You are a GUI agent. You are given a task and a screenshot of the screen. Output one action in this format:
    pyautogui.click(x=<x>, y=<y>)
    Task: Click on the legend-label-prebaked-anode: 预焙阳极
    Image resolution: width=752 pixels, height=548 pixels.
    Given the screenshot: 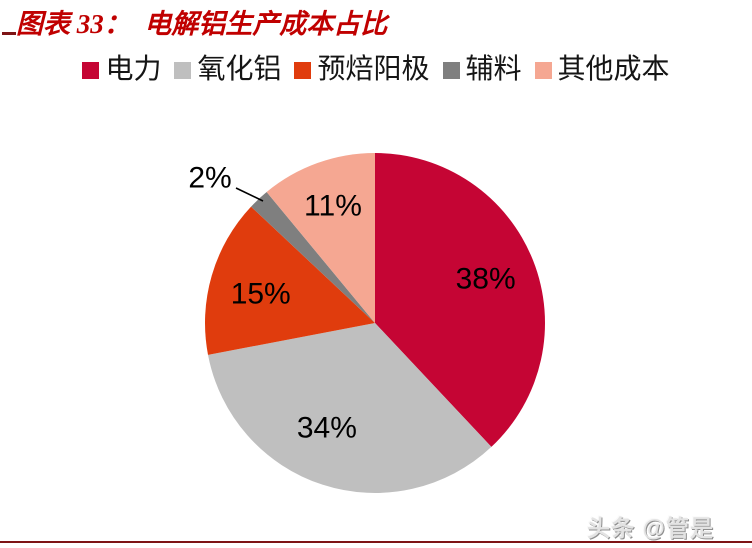 What is the action you would take?
    pyautogui.click(x=373, y=69)
    